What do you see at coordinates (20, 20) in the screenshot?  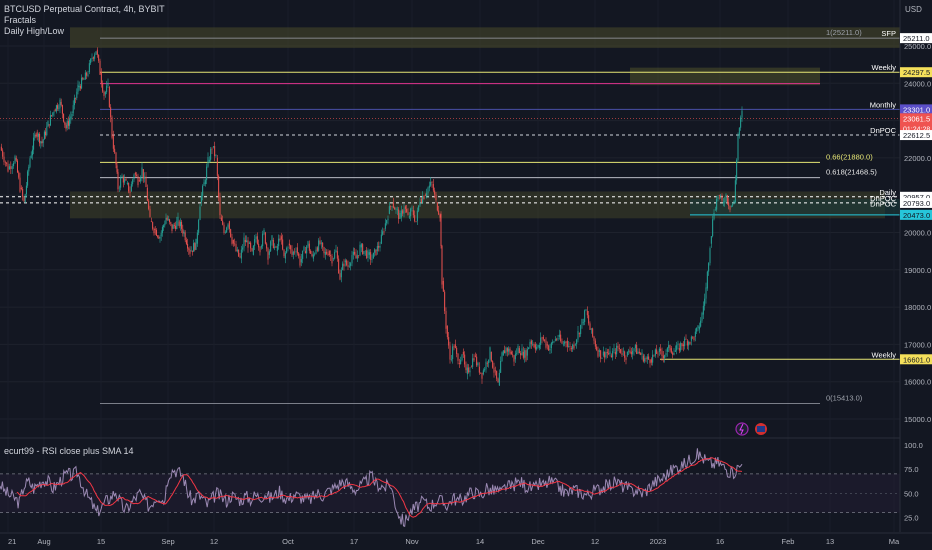 I see `indicator-fractals: Fractals` at bounding box center [20, 20].